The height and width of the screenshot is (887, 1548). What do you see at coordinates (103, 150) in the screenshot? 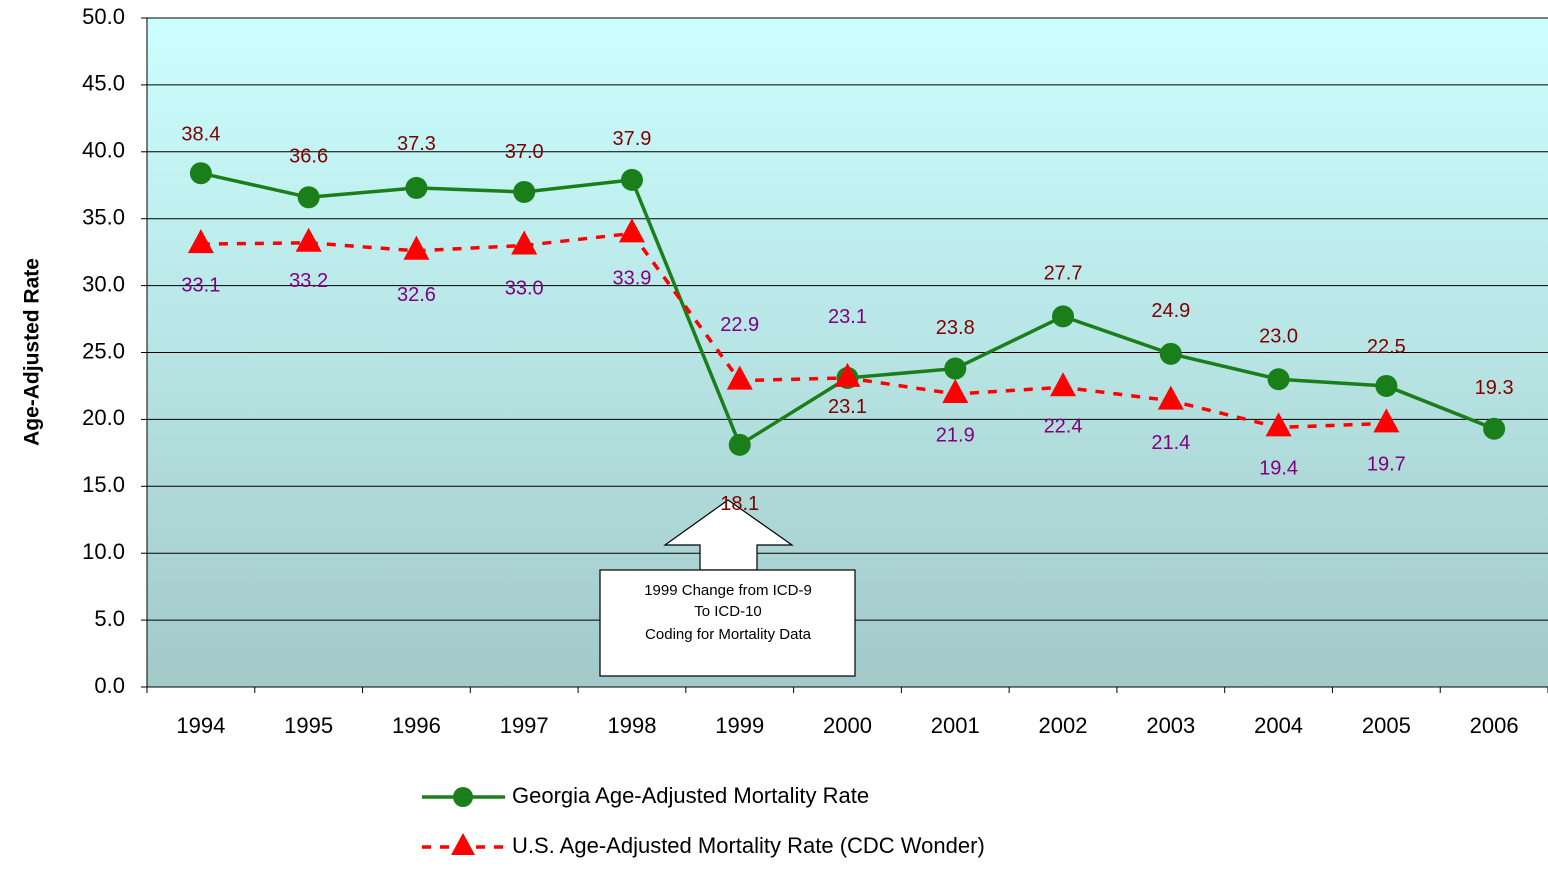
I see `y-tick-label: 40.0` at bounding box center [103, 150].